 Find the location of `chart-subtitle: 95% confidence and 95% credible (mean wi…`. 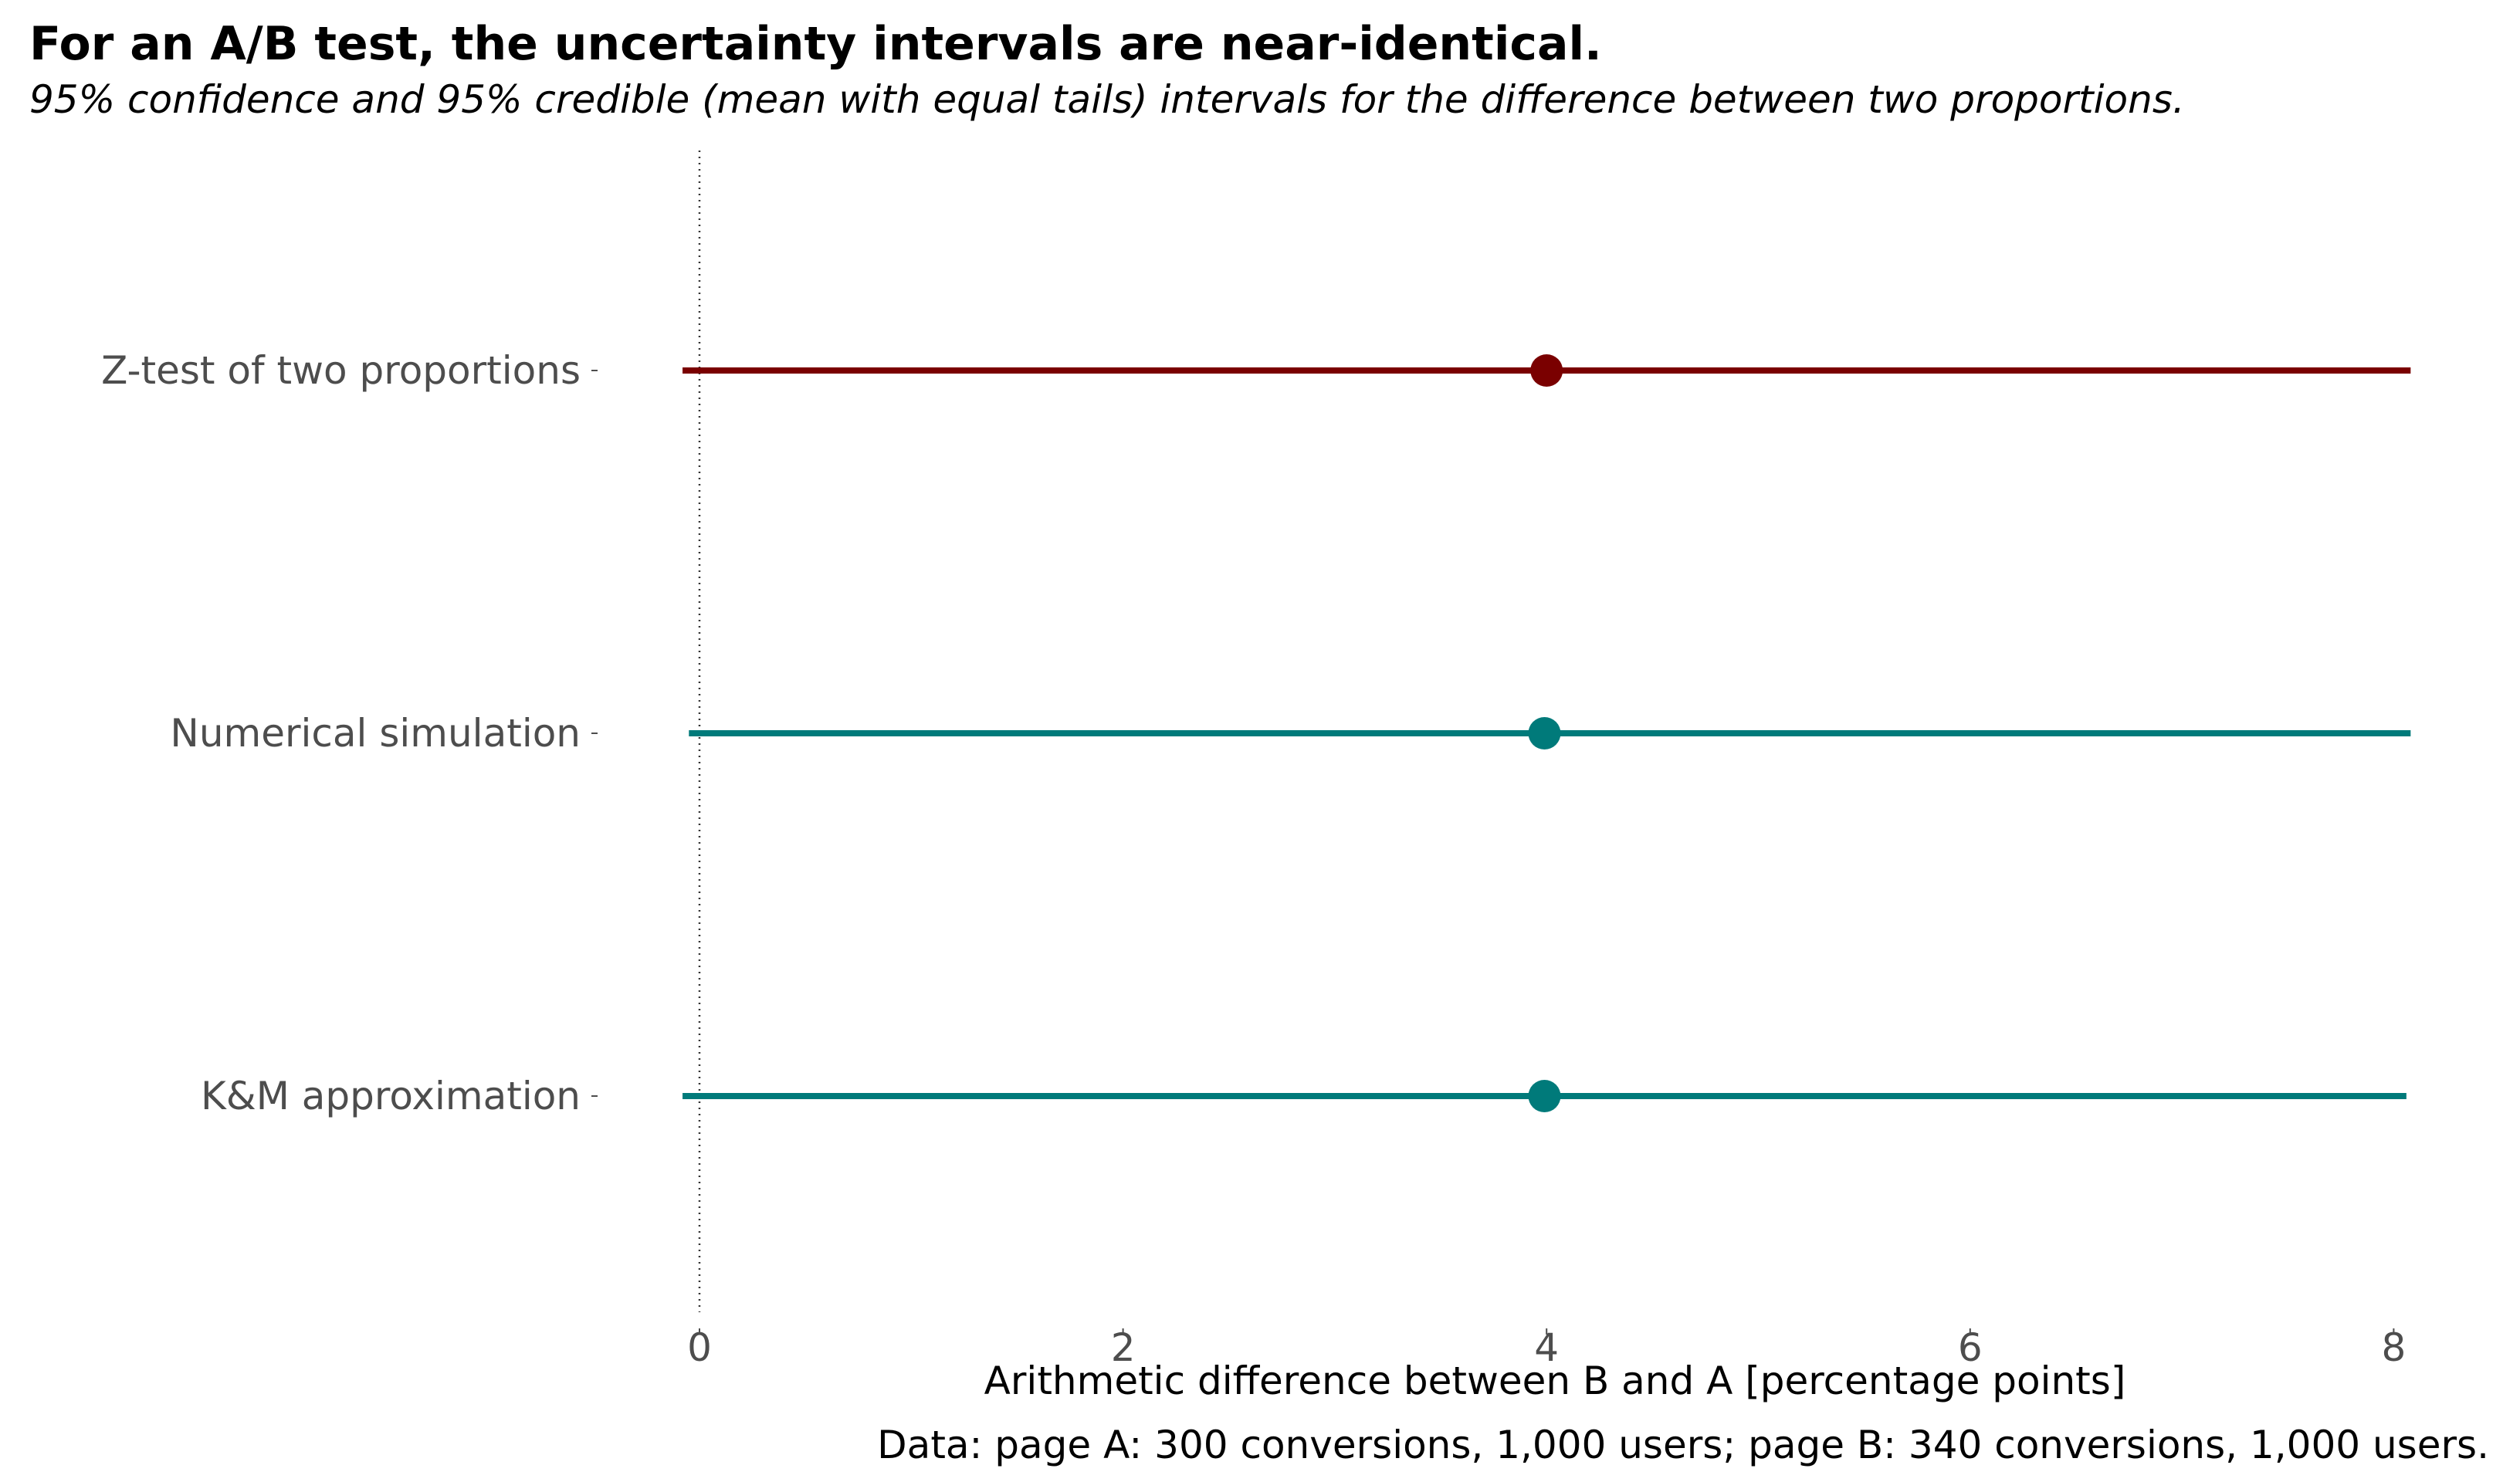

chart-subtitle: 95% confidence and 95% credible (mean wi… is located at coordinates (1107, 99).